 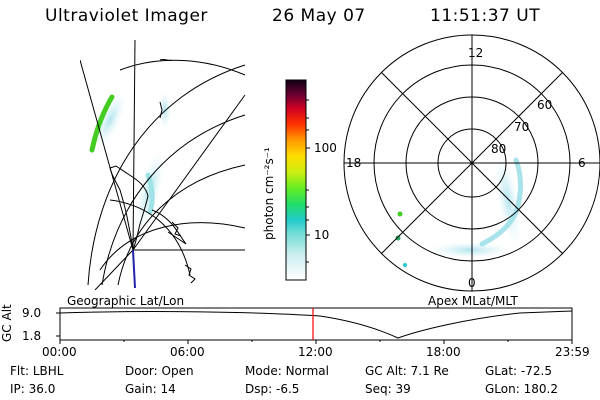 What do you see at coordinates (287, 371) in the screenshot?
I see `info-mode: Mode: Normal` at bounding box center [287, 371].